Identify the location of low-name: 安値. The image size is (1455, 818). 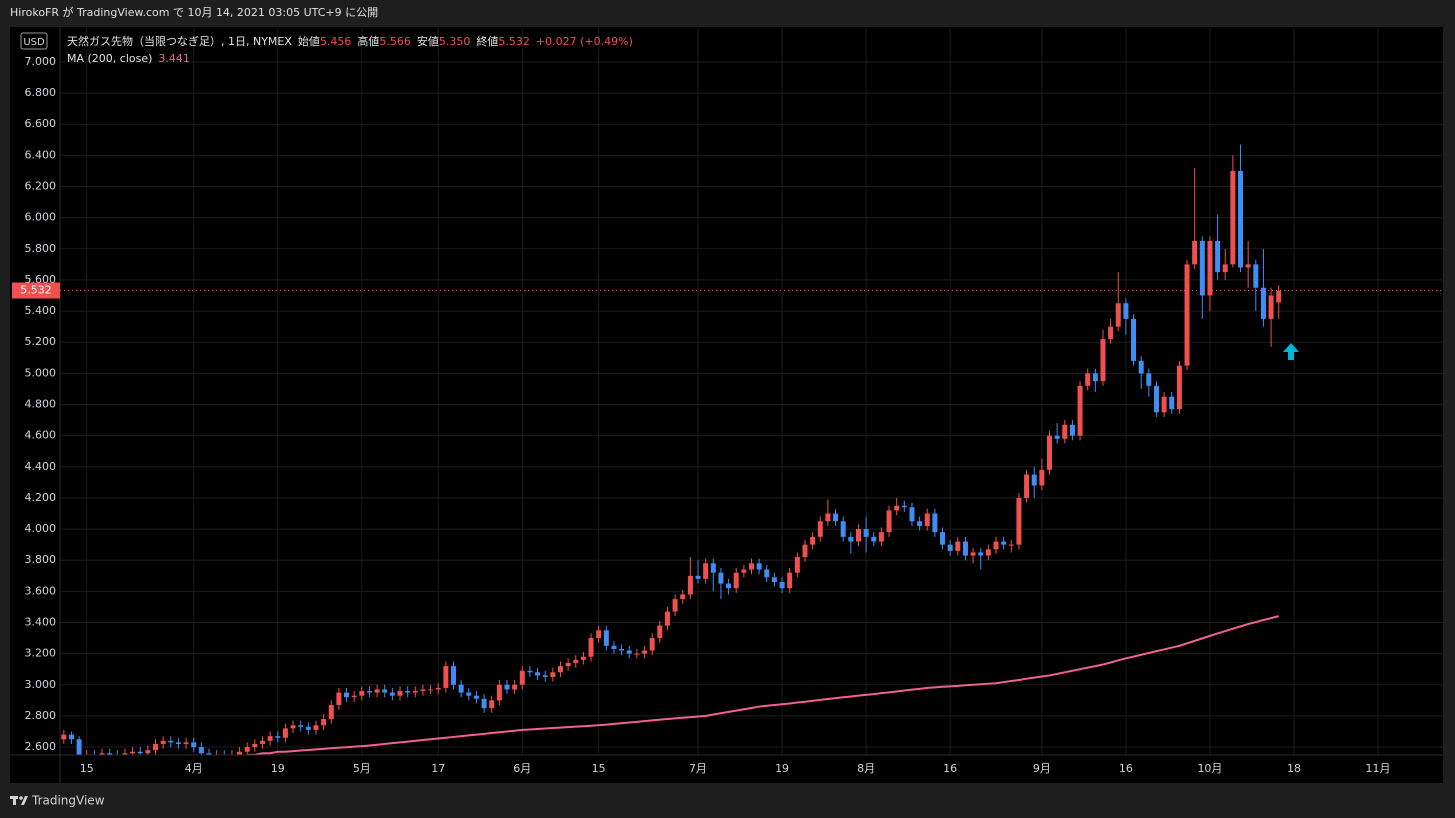
(428, 41).